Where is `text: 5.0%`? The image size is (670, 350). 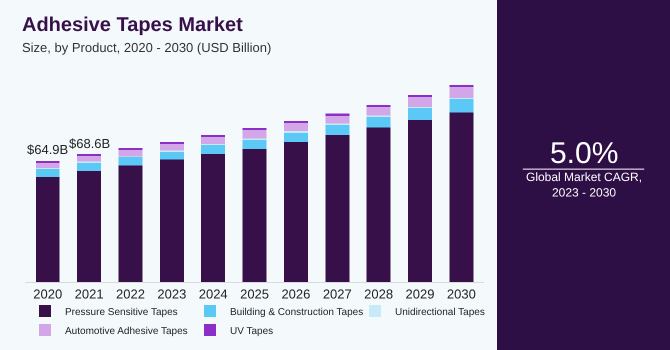
text: 5.0% is located at coordinates (584, 153).